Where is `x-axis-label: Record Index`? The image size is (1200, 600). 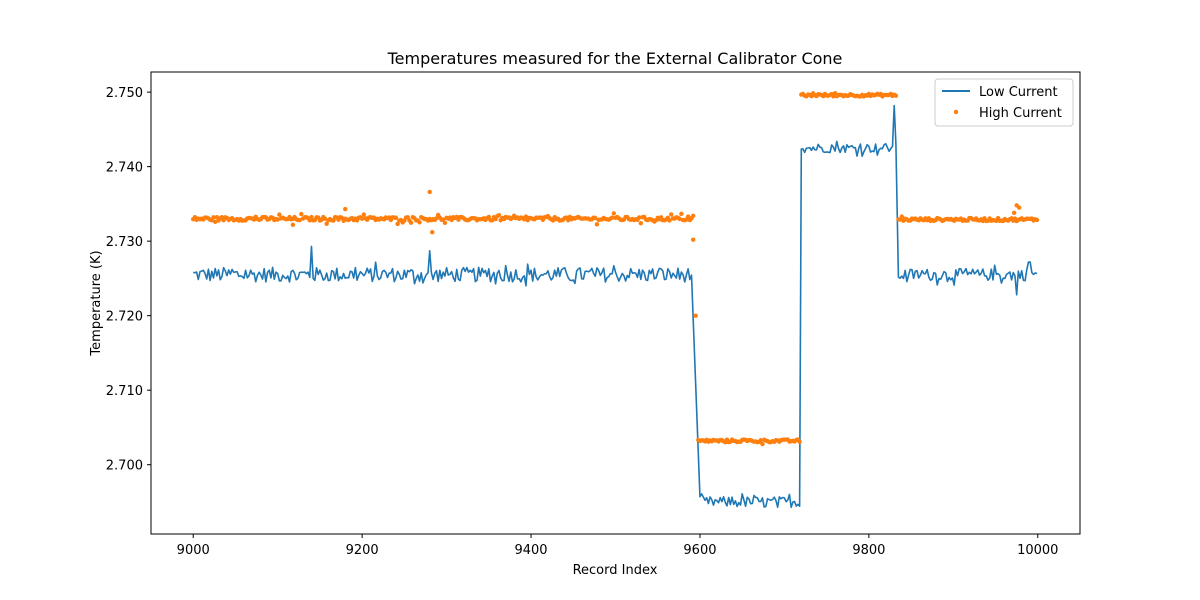
x-axis-label: Record Index is located at coordinates (615, 570).